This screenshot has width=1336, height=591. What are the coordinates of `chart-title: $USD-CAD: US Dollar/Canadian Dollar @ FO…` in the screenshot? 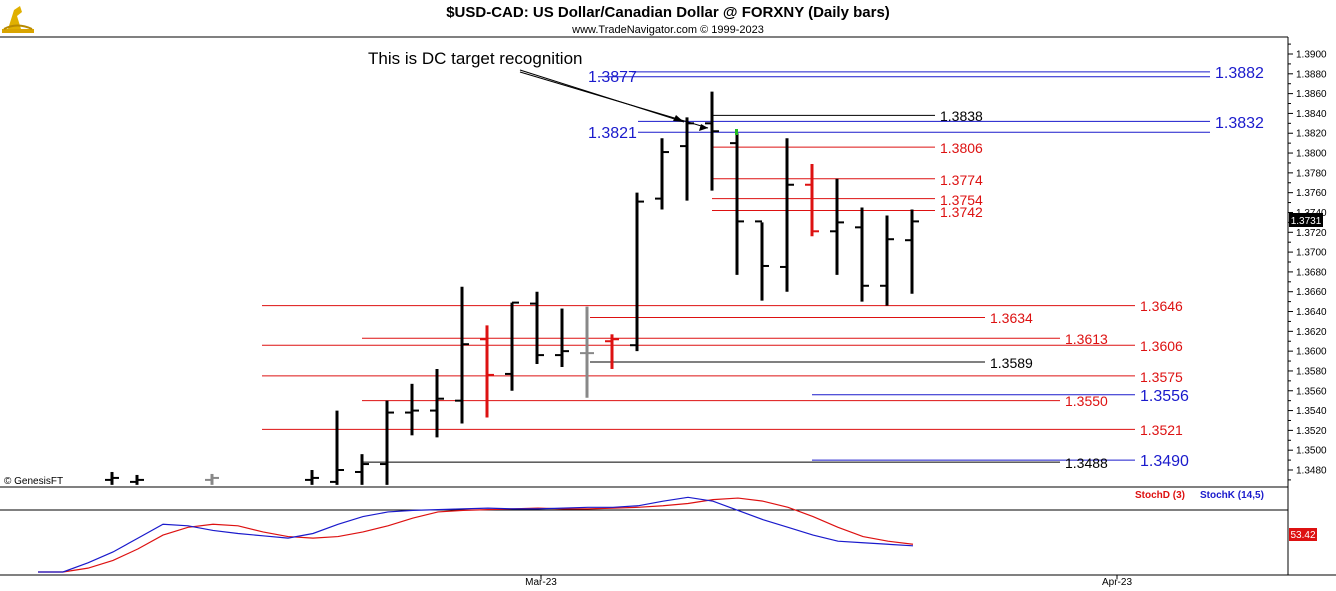 It's located at (668, 12).